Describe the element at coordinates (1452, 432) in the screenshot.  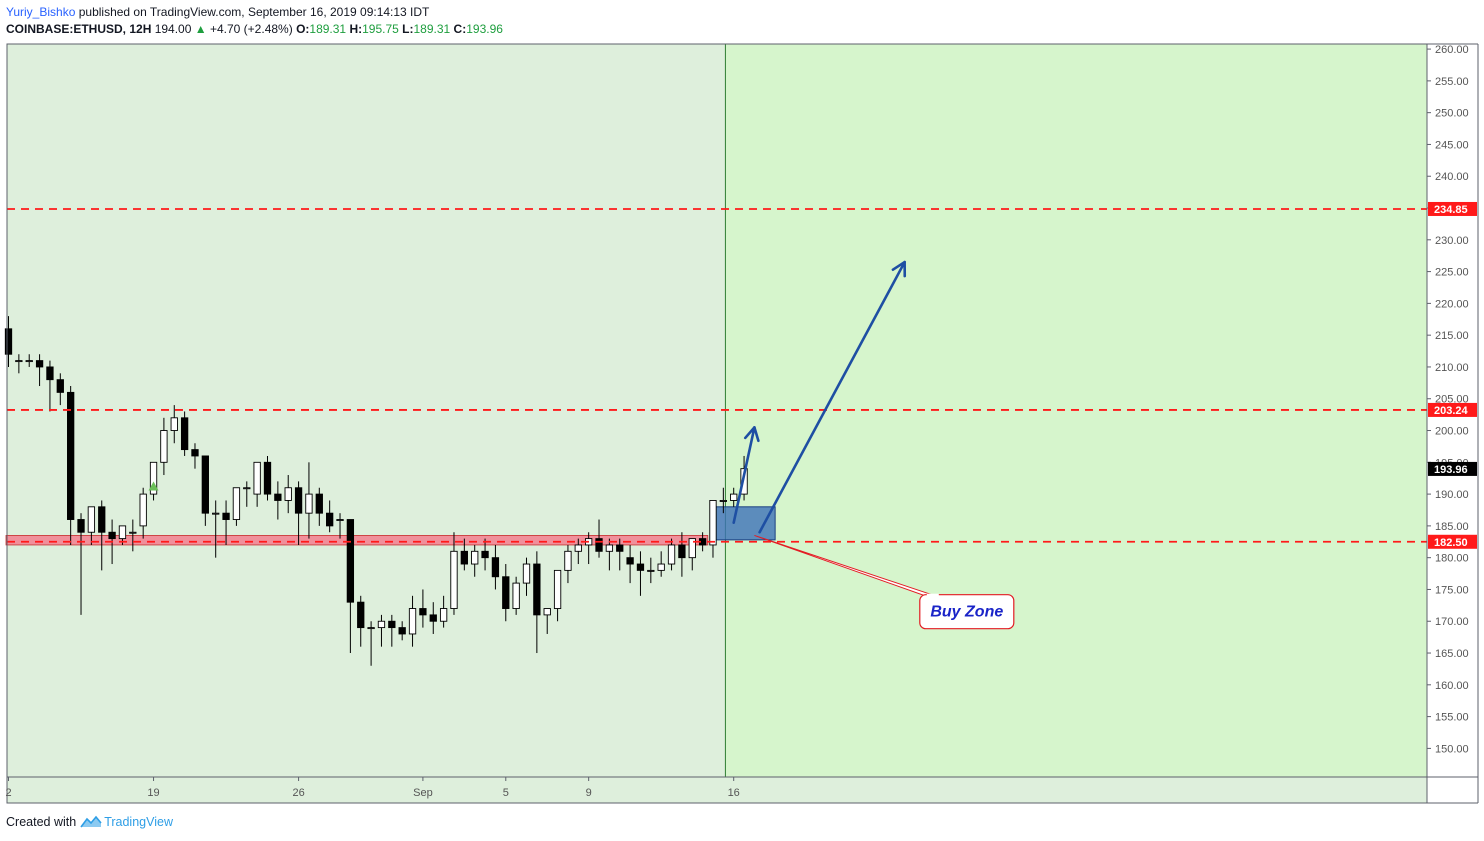
I see `y-tick-label: 200.00` at that location.